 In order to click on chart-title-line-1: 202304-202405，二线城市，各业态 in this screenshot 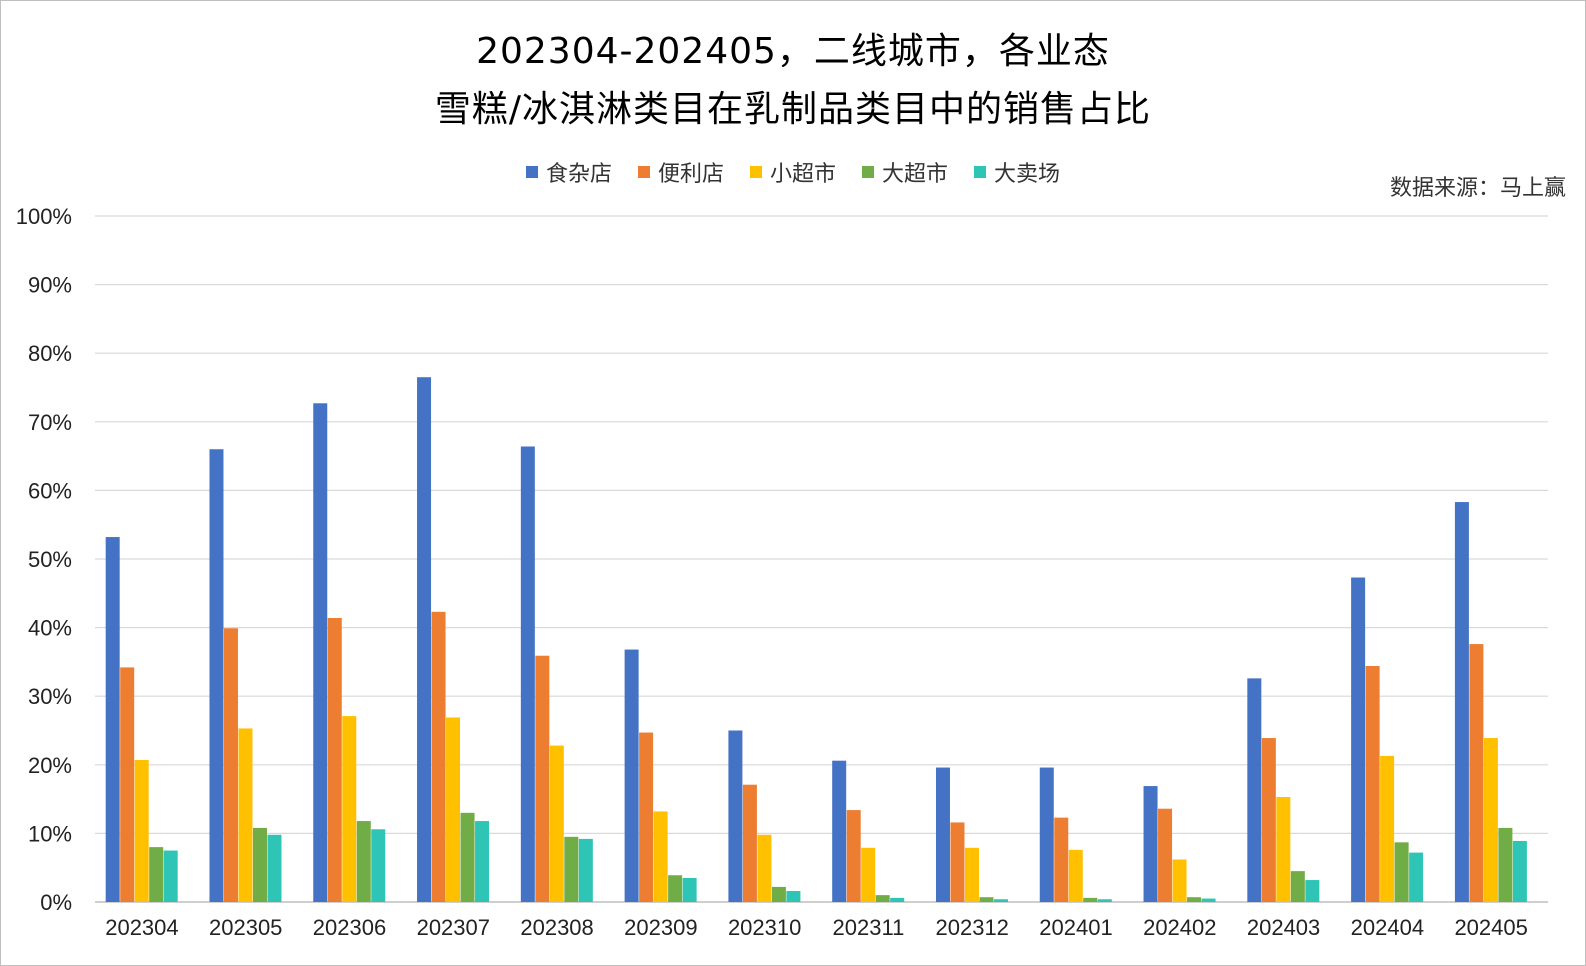, I will do `click(793, 51)`.